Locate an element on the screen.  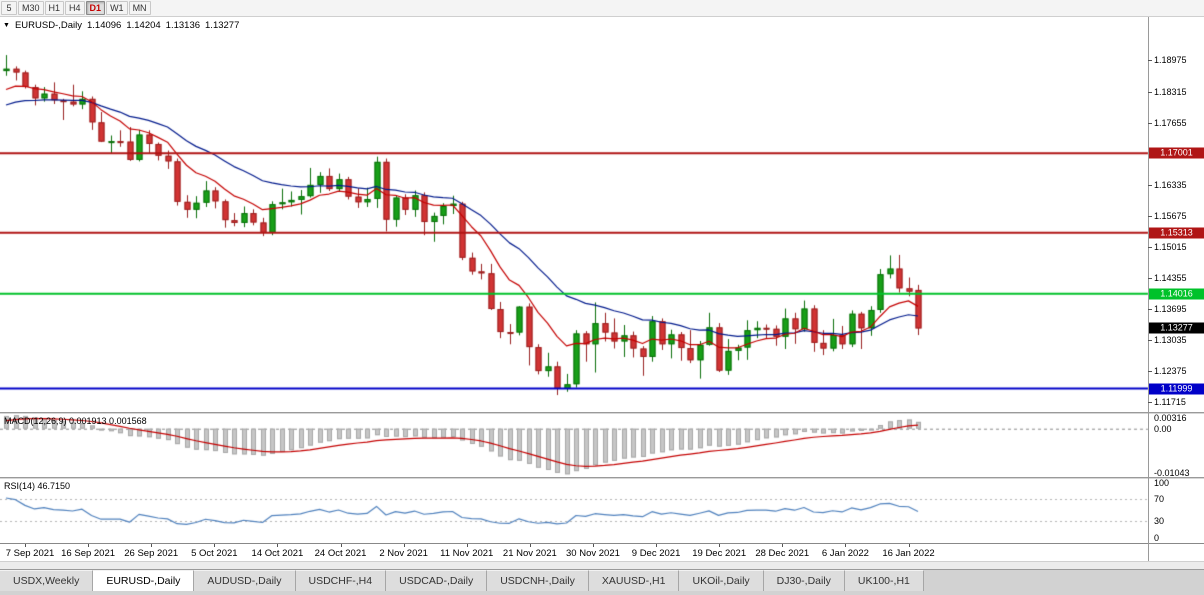
timeframe-button-d1: D1 is located at coordinates (95, 8).